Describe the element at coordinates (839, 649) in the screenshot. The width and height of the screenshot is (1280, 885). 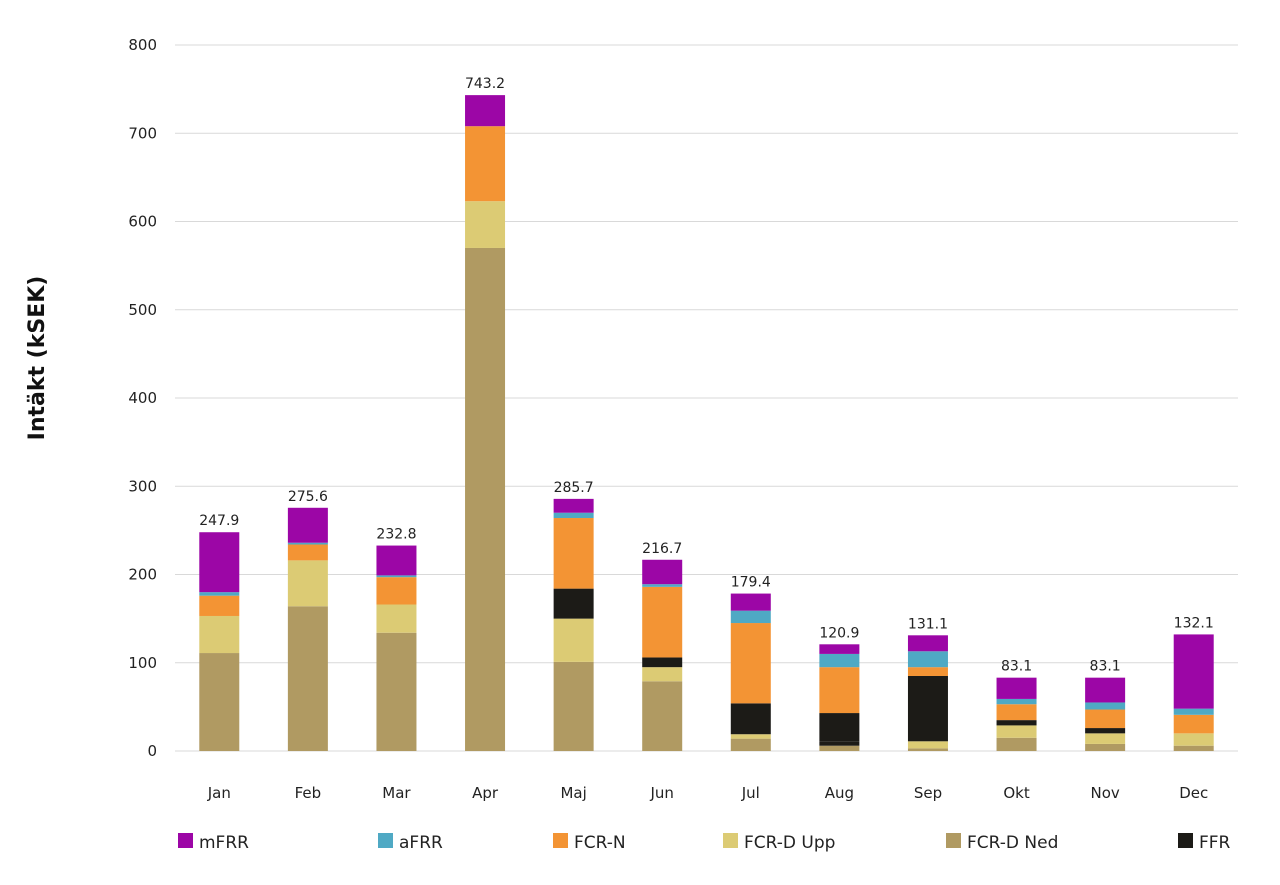
I see `bar-segment-mfrr-aug` at that location.